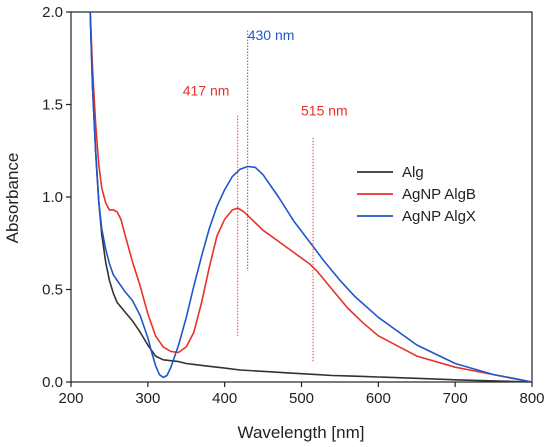 The height and width of the screenshot is (447, 550). Describe the element at coordinates (70, 398) in the screenshot. I see `x-tick-label: 200` at that location.